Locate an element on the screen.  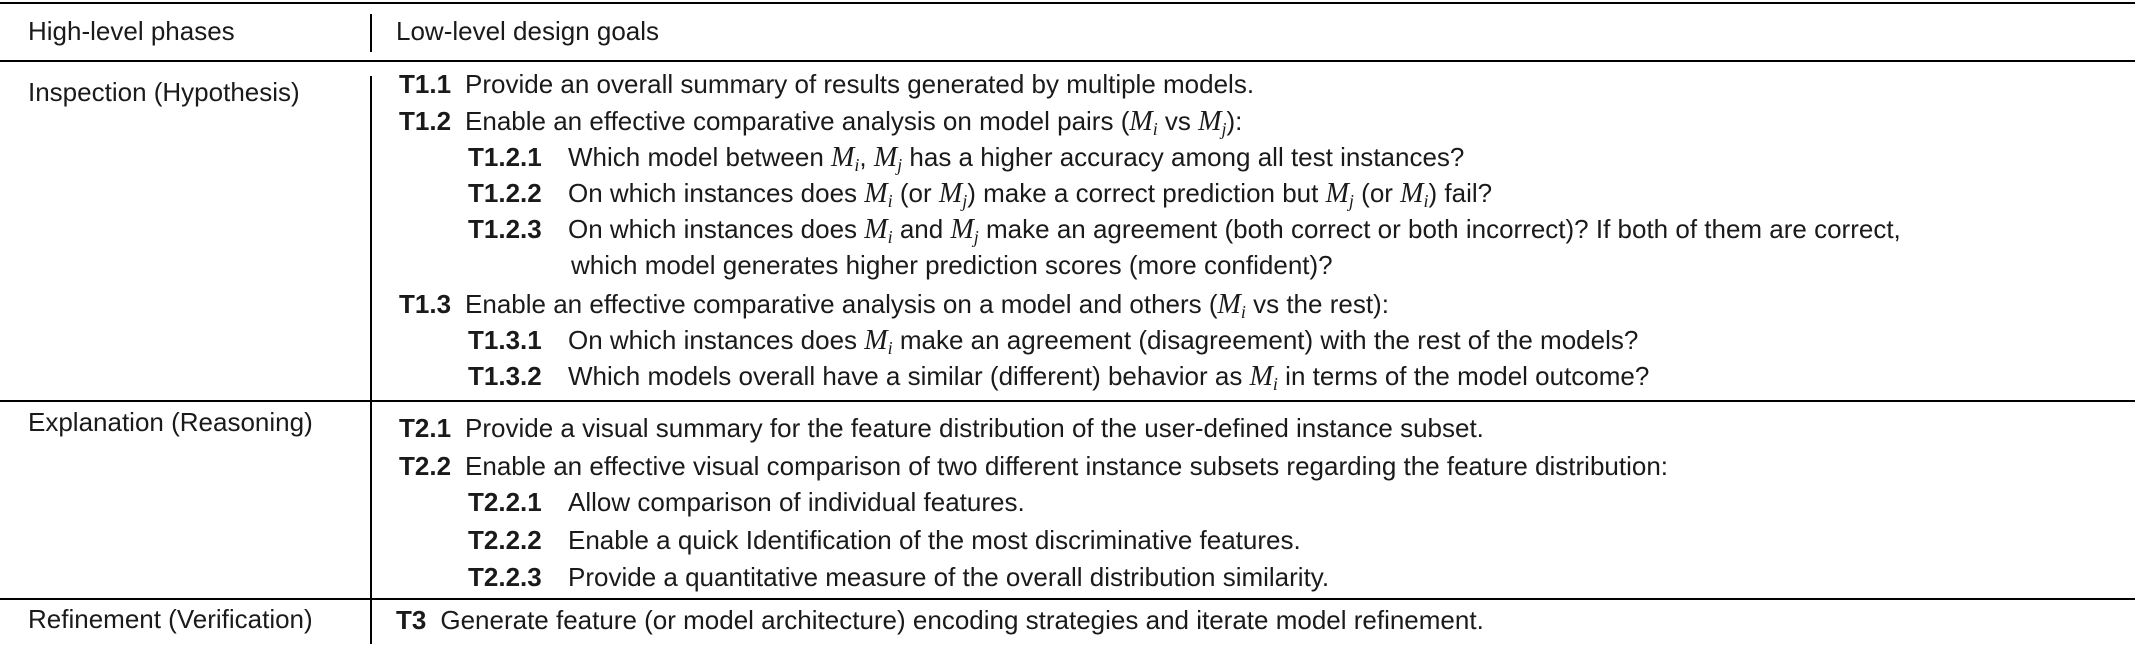
goal-text: ): is located at coordinates (1234, 121).